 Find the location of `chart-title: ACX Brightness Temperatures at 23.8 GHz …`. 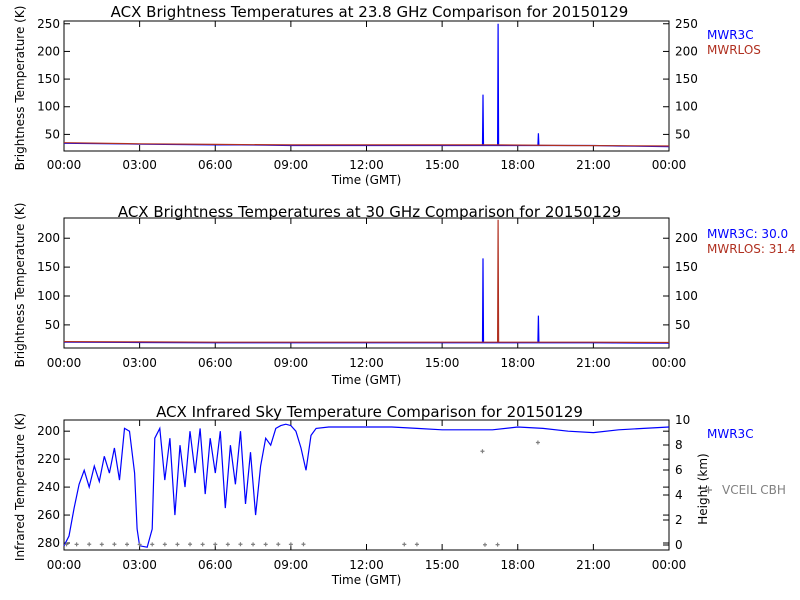

chart-title: ACX Brightness Temperatures at 23.8 GHz … is located at coordinates (370, 12).